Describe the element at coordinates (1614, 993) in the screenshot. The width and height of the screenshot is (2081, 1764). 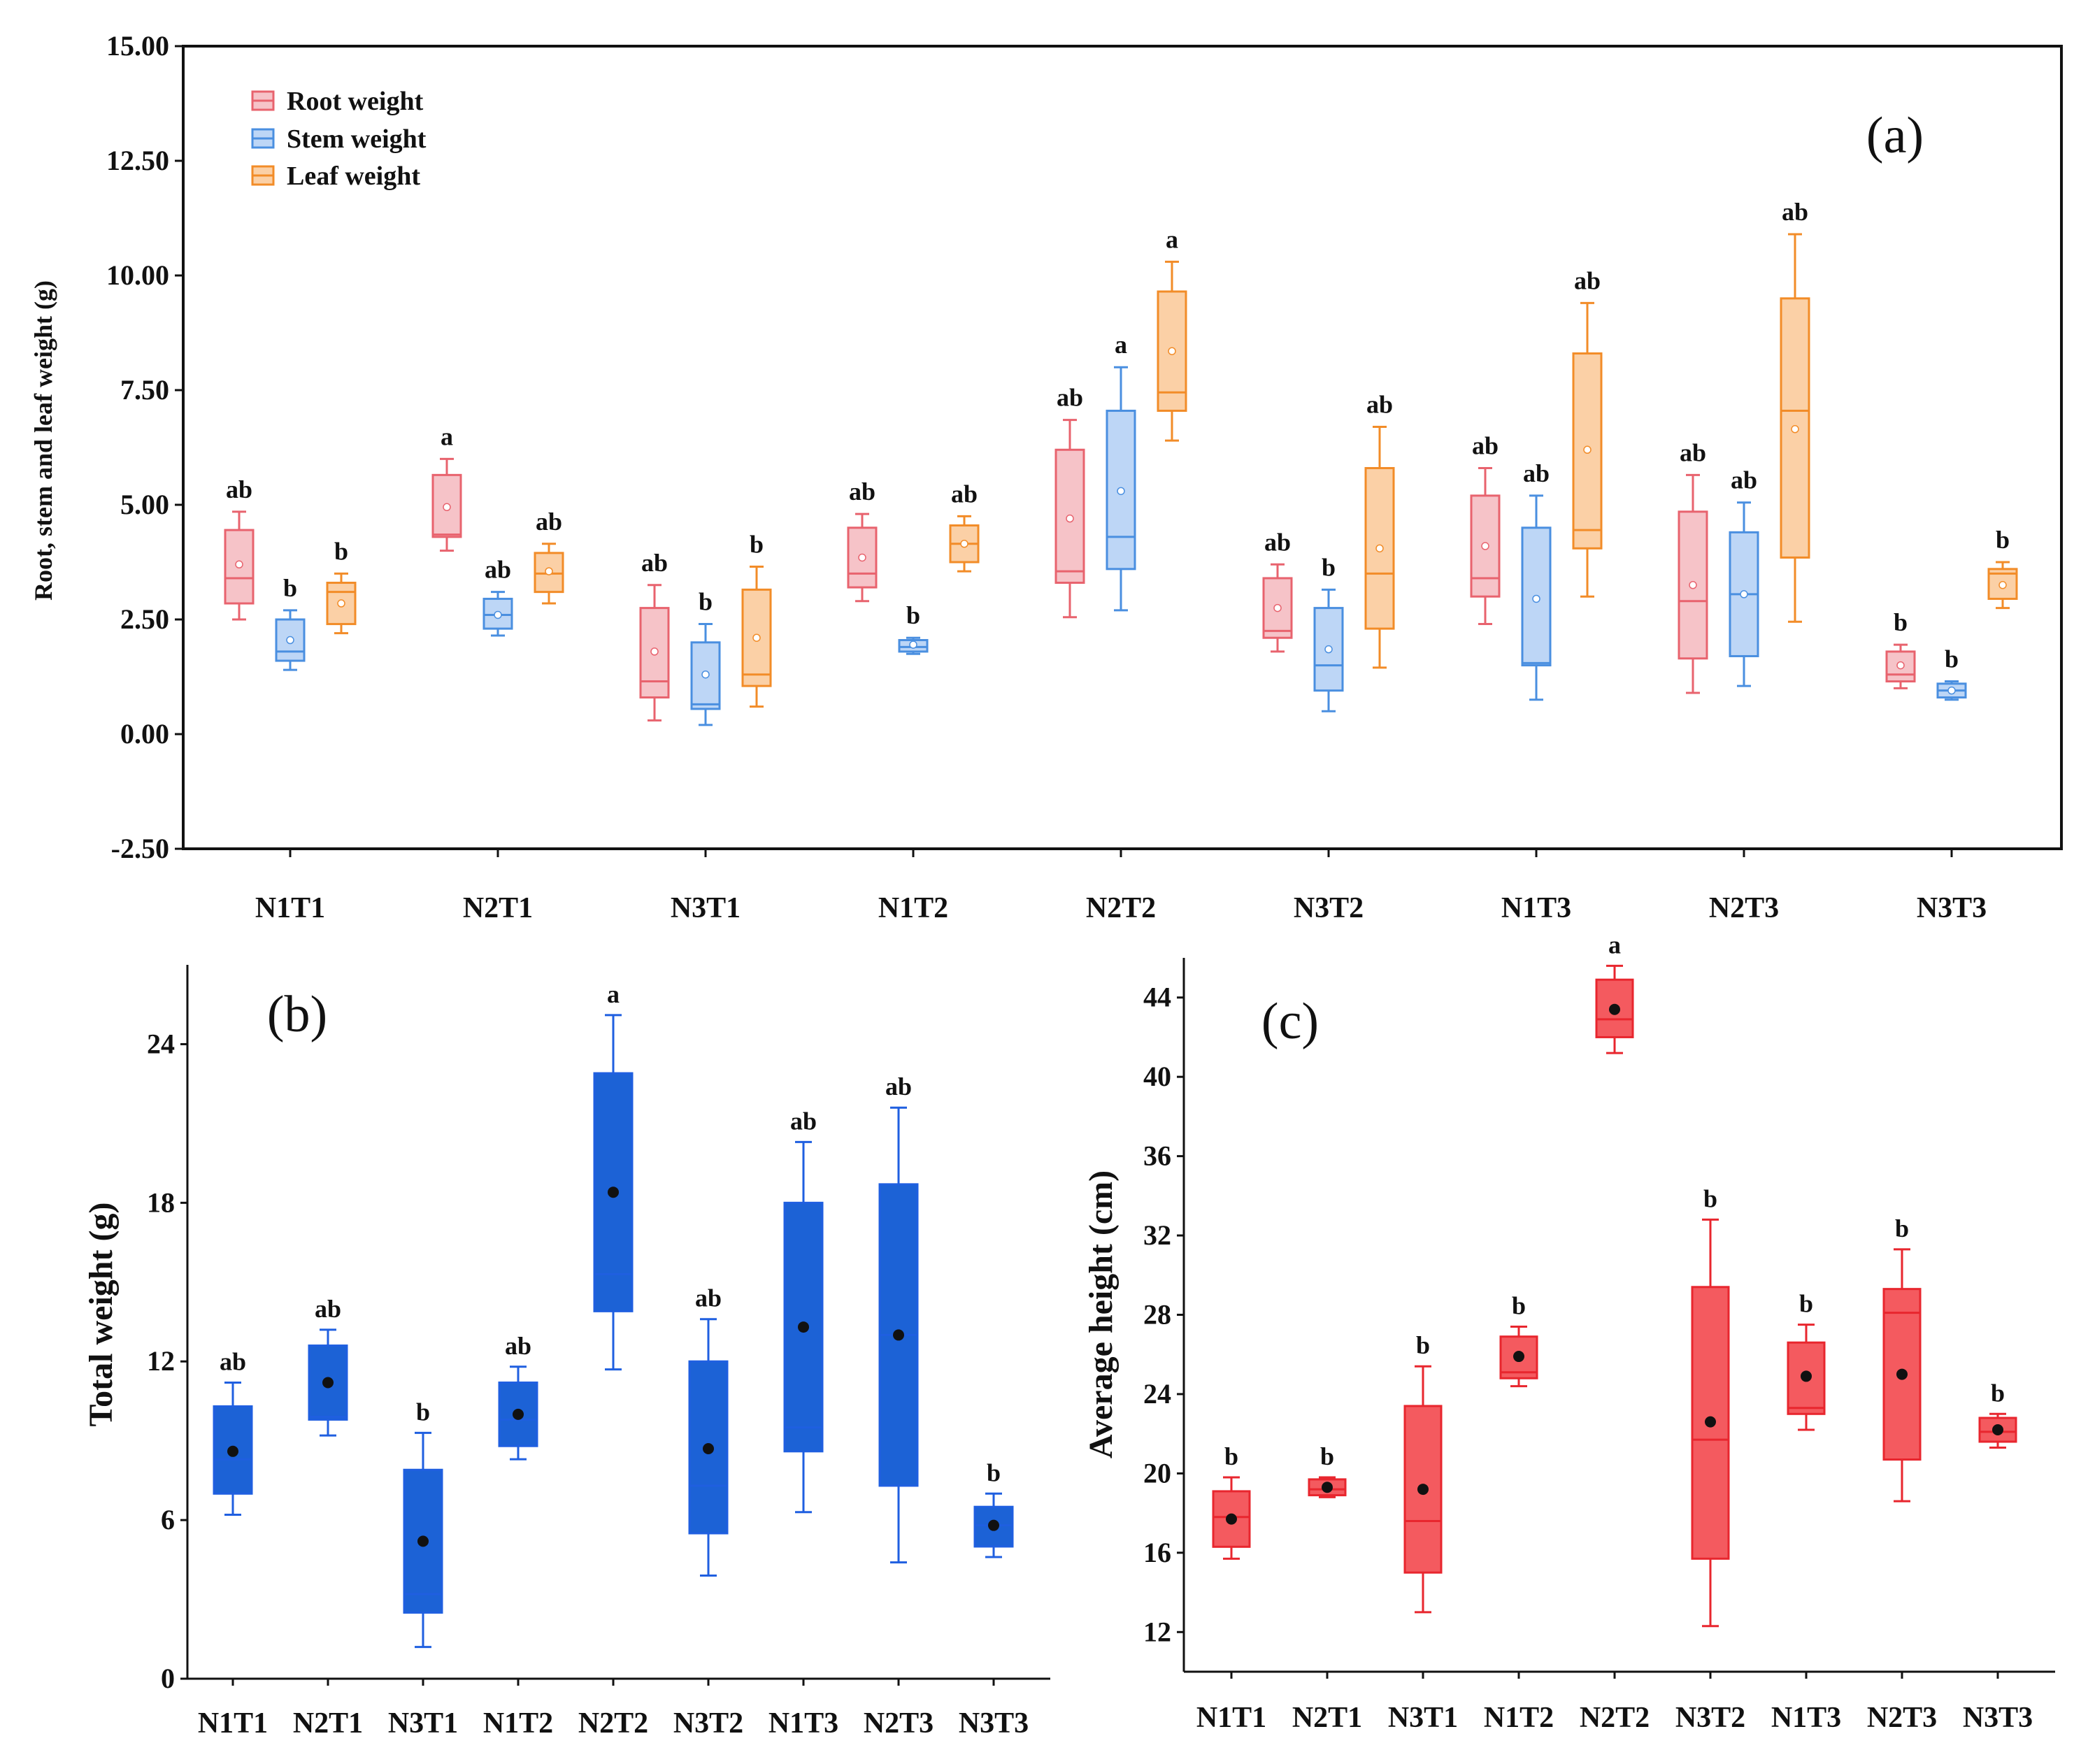
I see `box-average-height: a` at that location.